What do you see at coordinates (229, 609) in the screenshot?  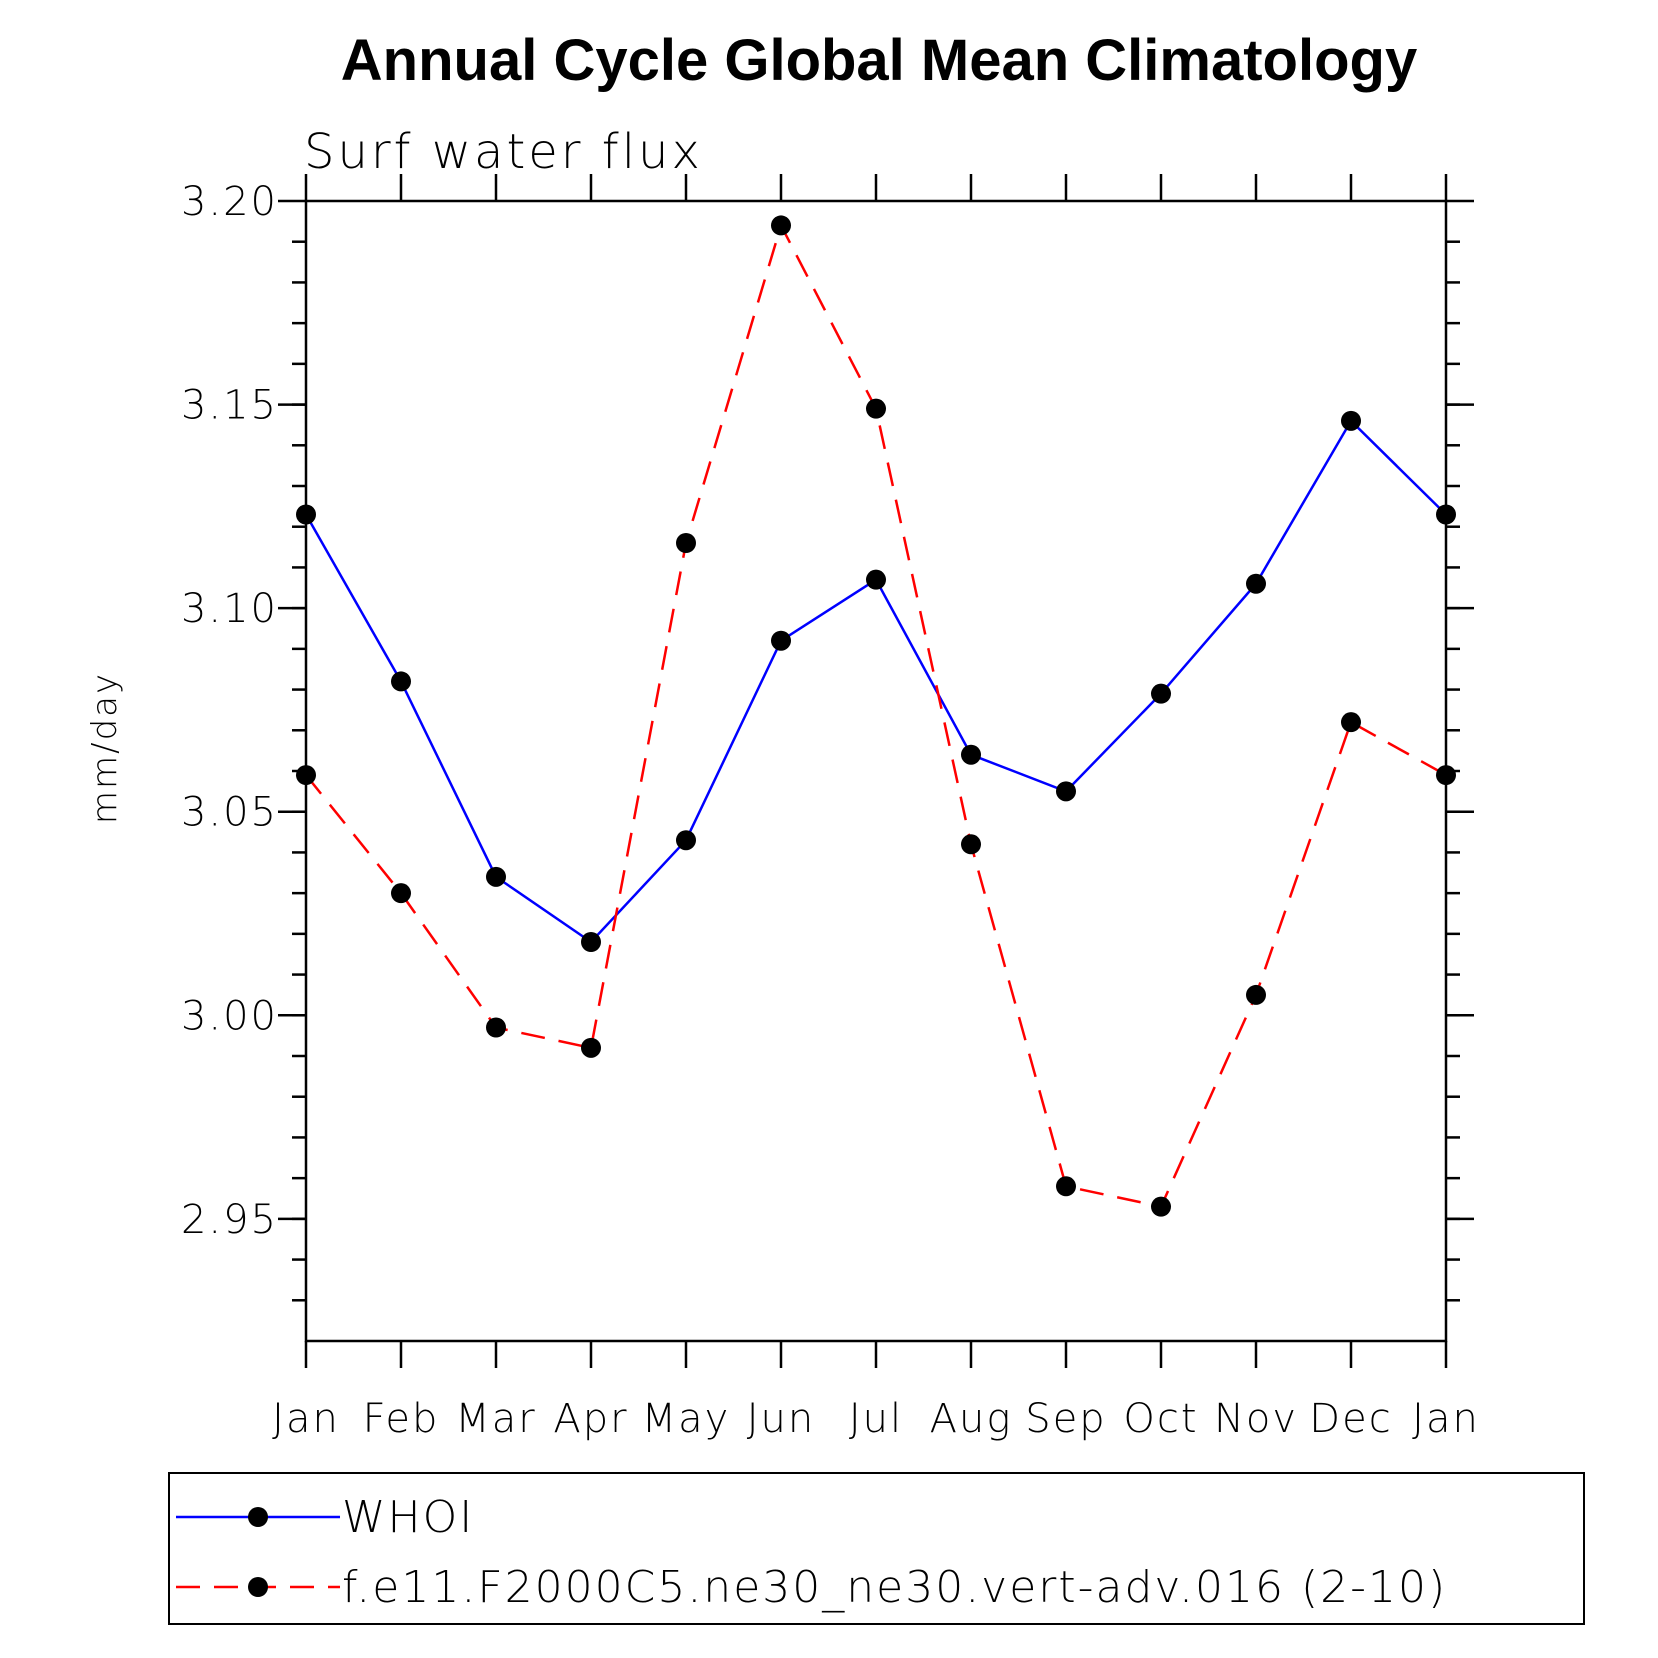 I see `y-tick-label: 3.10` at bounding box center [229, 609].